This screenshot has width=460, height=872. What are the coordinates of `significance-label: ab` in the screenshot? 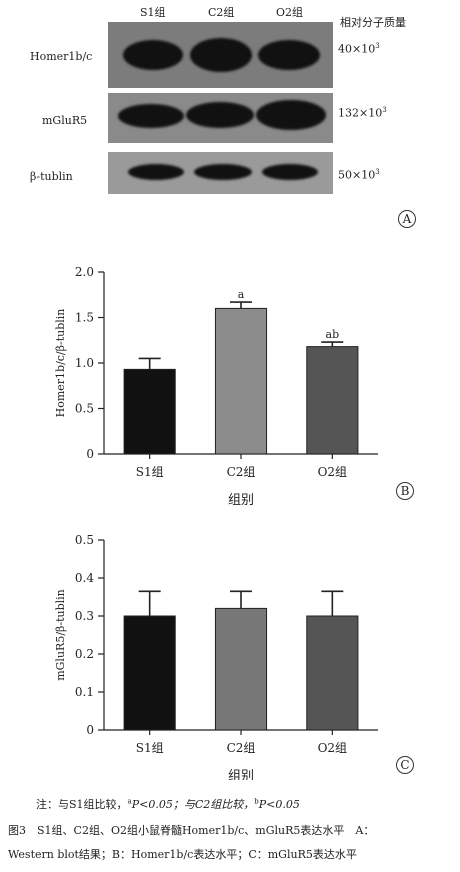 It's located at (333, 334).